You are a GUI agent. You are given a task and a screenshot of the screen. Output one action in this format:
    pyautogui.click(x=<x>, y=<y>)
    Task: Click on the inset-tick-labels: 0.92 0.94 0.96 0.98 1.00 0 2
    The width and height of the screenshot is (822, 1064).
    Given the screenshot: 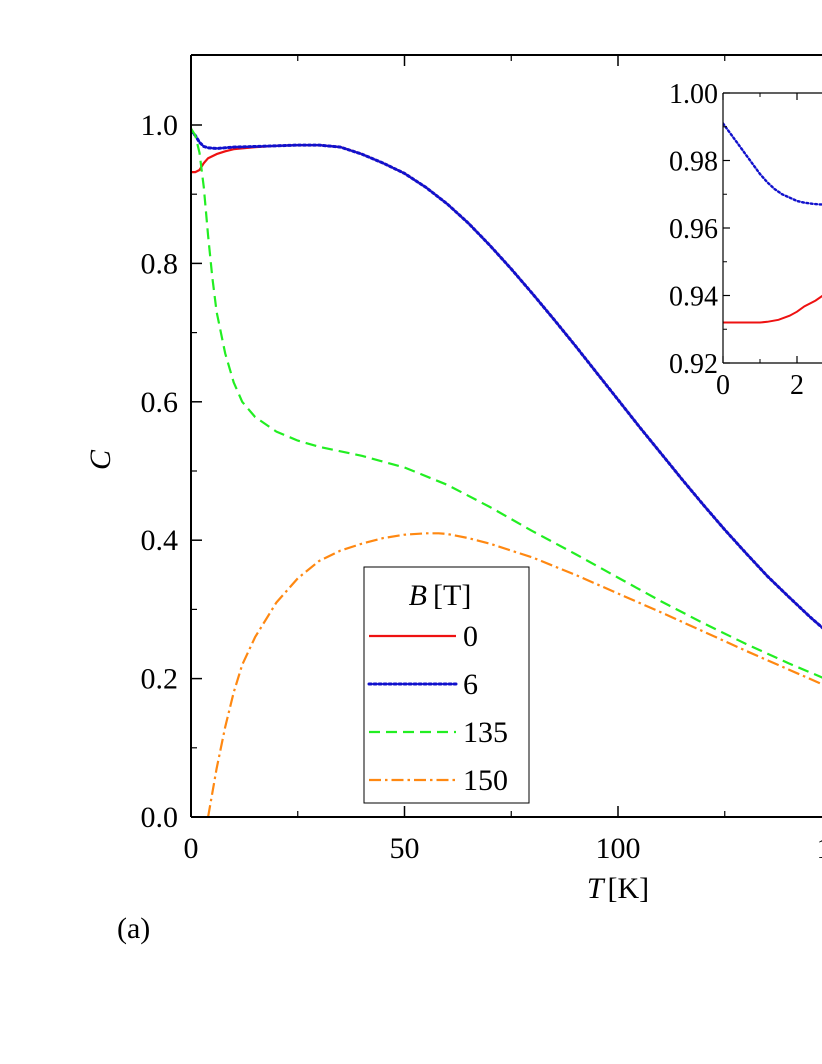 What is the action you would take?
    pyautogui.click(x=736, y=240)
    